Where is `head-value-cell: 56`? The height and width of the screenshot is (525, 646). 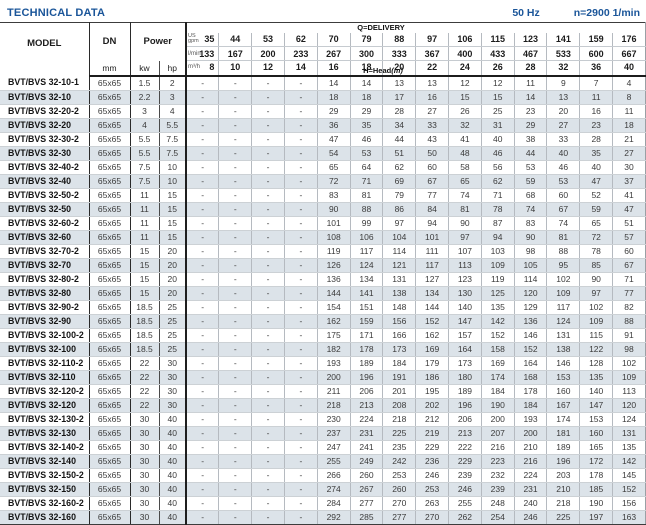 head-value-cell: 56 is located at coordinates (498, 167).